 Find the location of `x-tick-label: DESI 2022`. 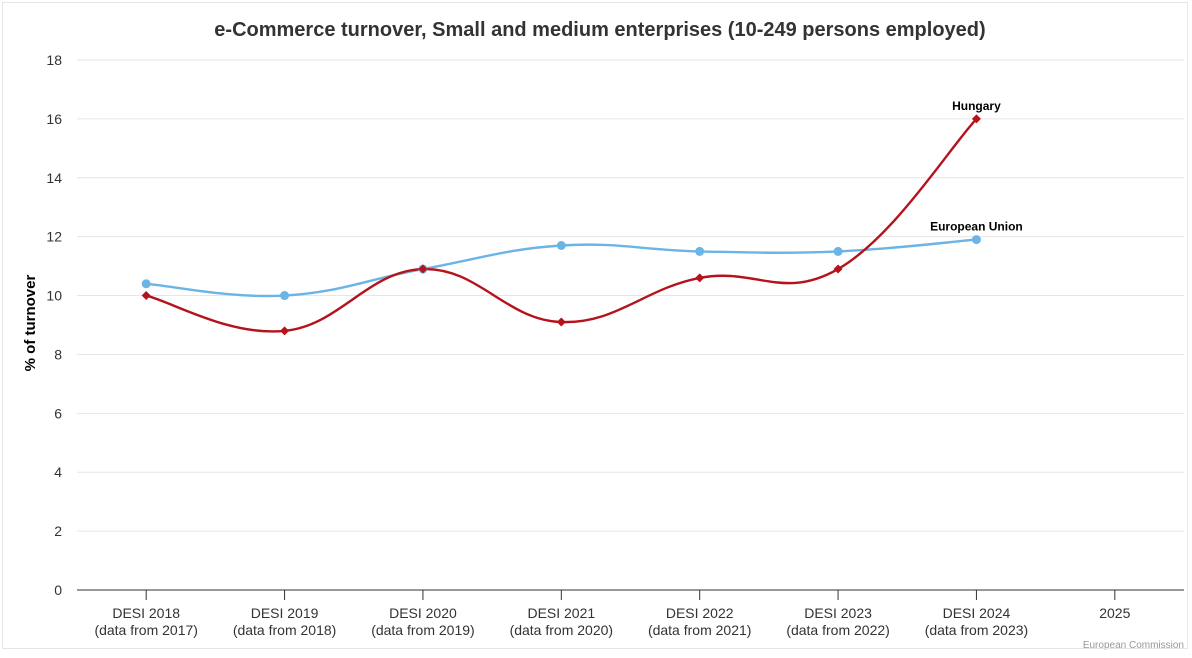

x-tick-label: DESI 2022 is located at coordinates (700, 613).